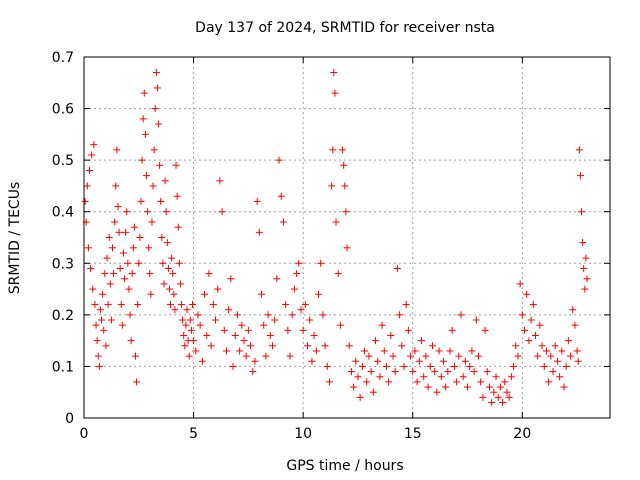 The image size is (640, 480). What do you see at coordinates (84, 434) in the screenshot?
I see `x-tick-label: 0` at bounding box center [84, 434].